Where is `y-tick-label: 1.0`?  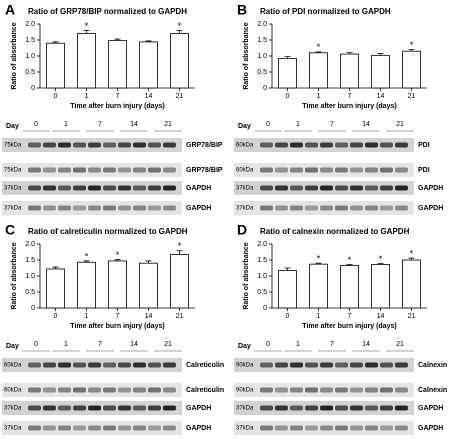
y-tick-label: 1.0 is located at coordinates (30, 56).